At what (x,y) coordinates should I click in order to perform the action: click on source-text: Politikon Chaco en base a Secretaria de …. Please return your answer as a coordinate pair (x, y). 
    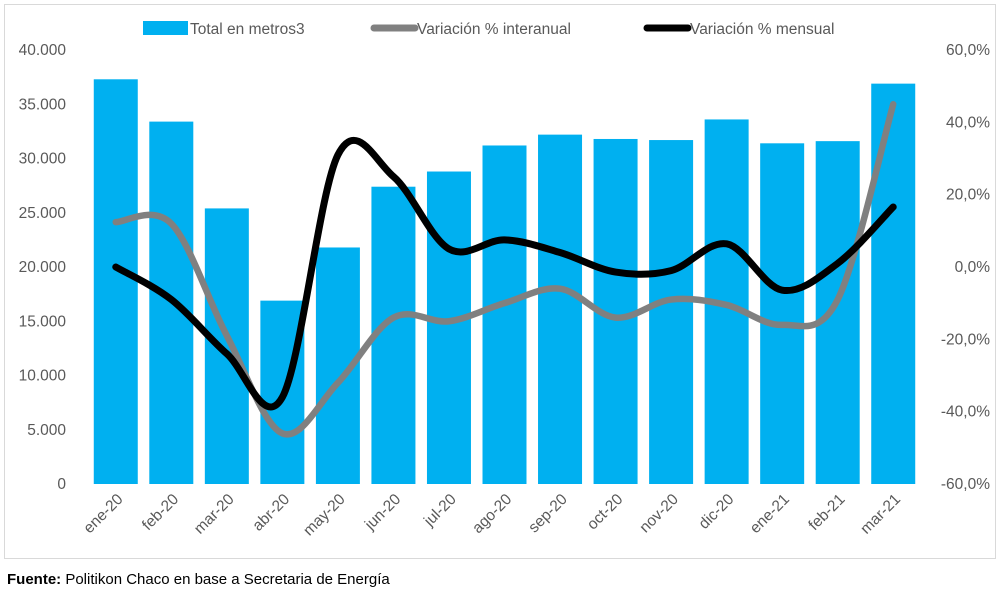
    Looking at the image, I should click on (225, 579).